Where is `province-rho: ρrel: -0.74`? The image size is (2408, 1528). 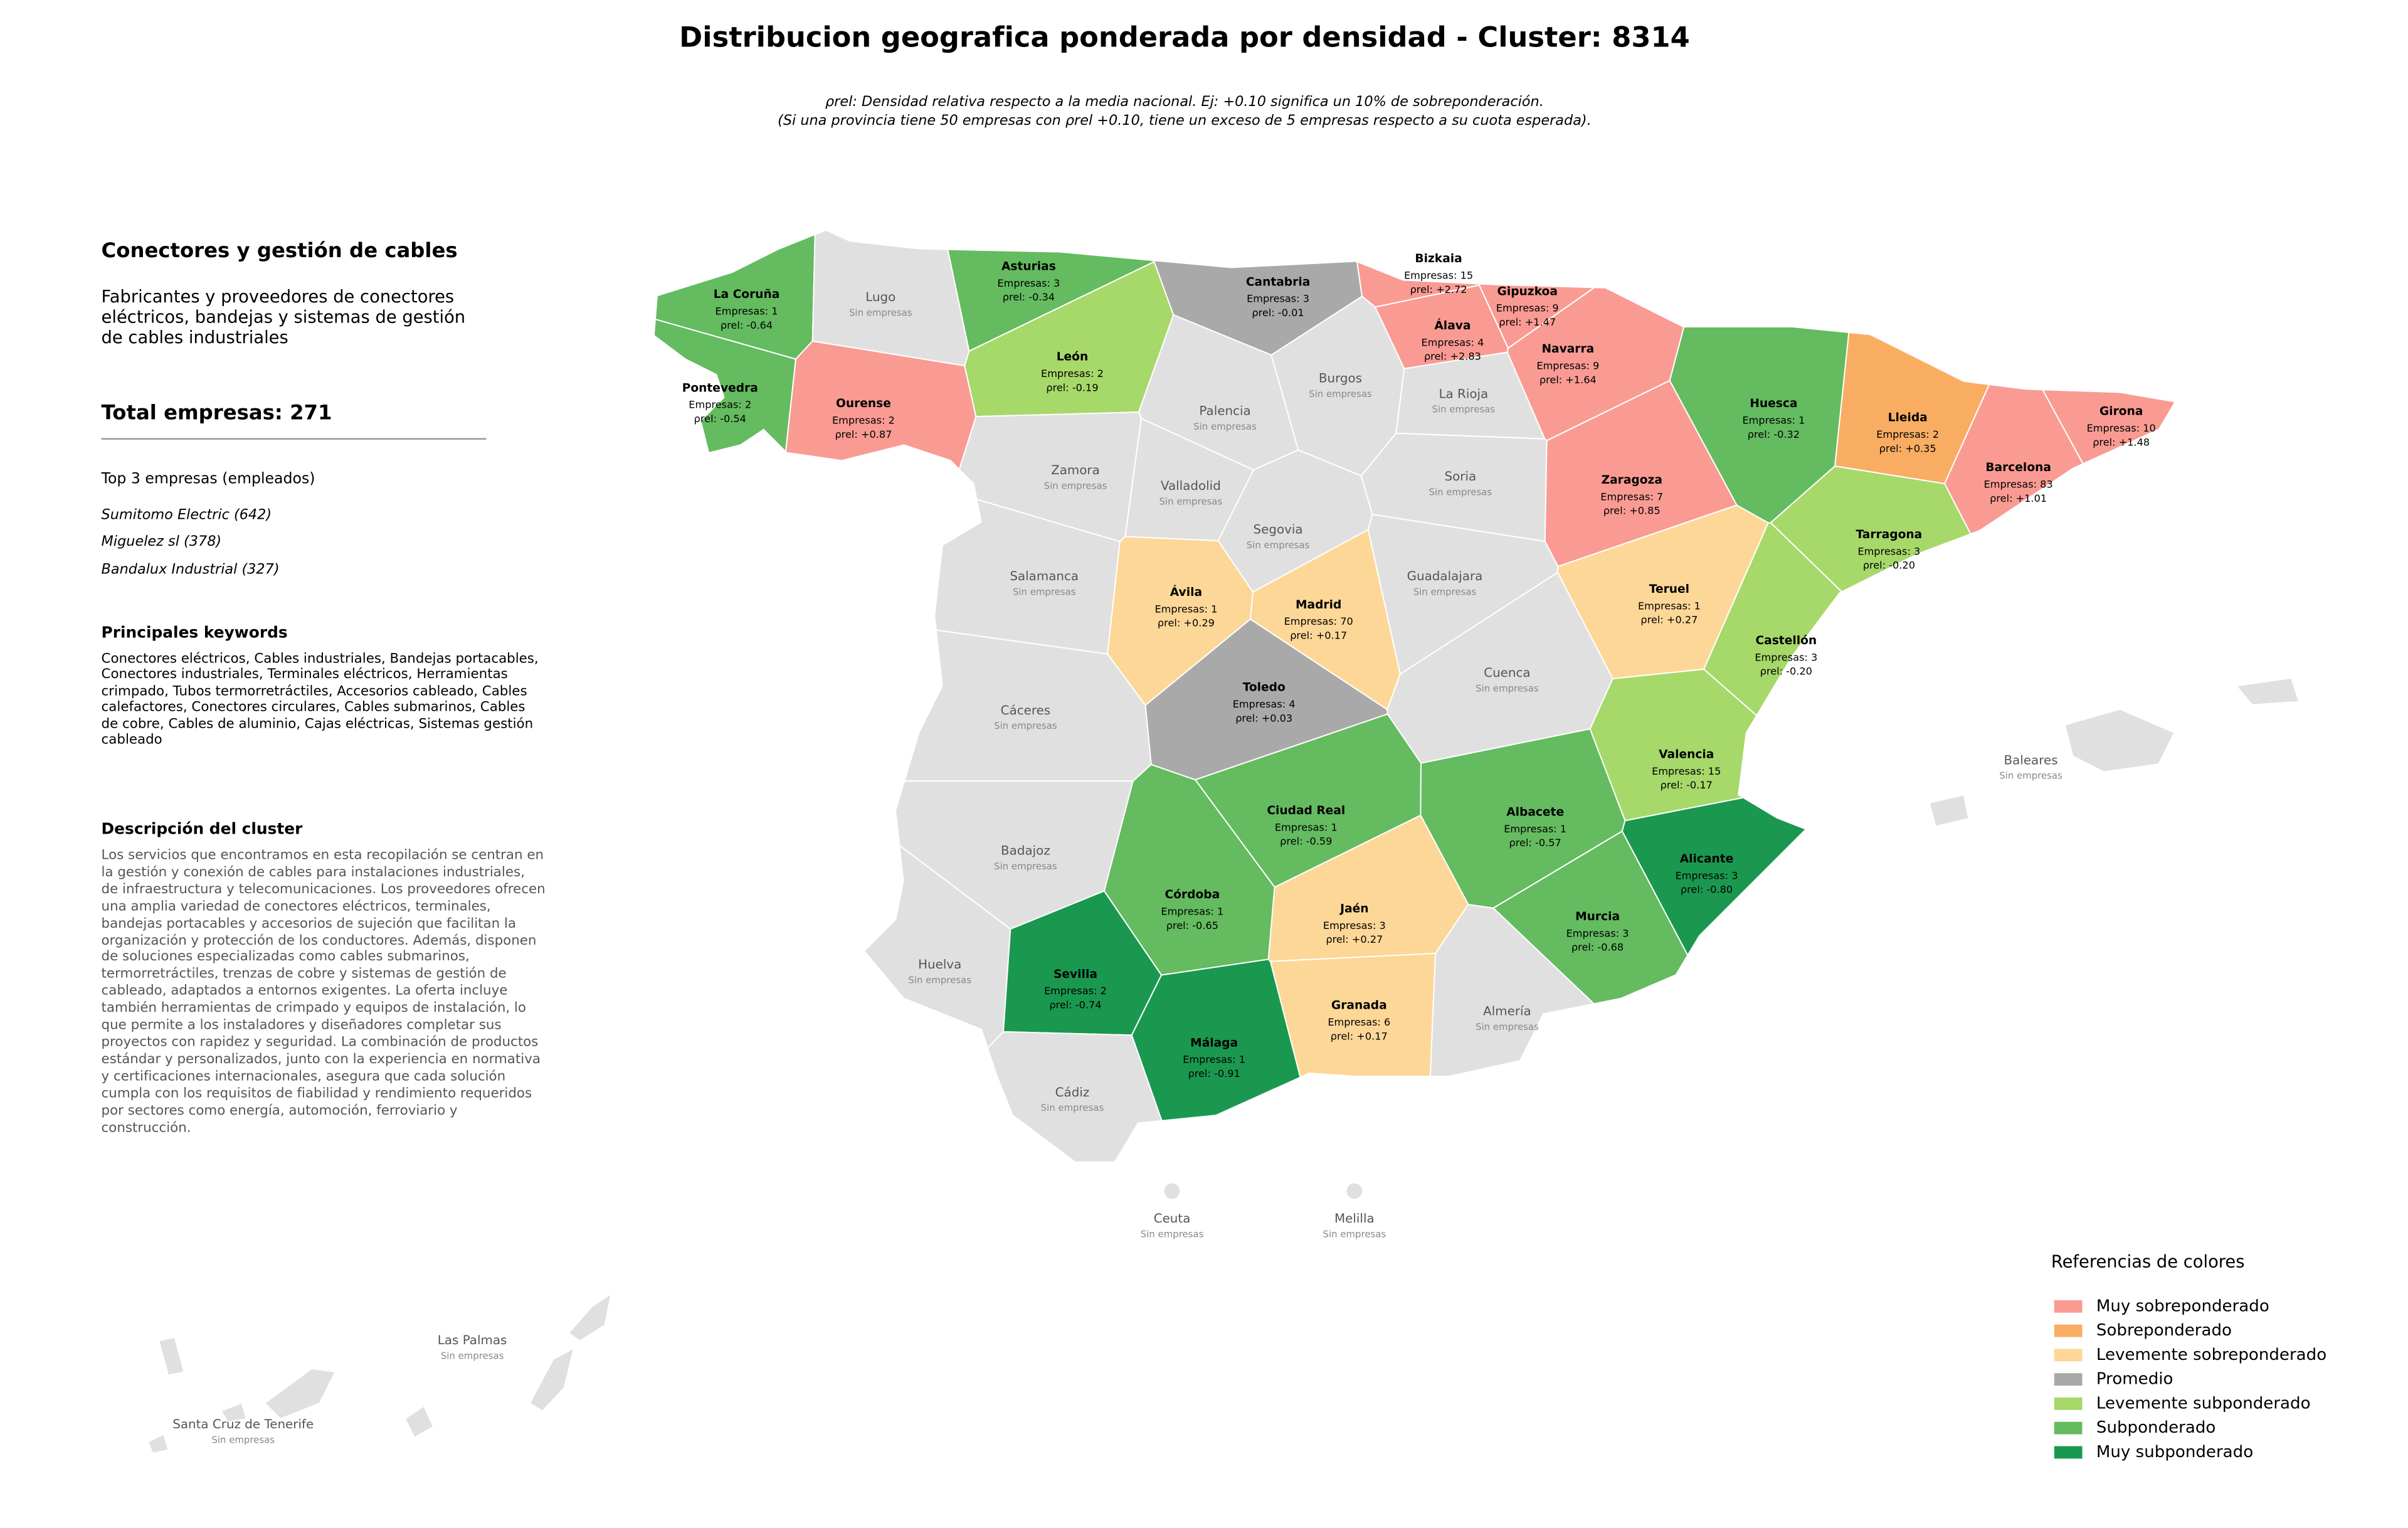
province-rho: ρrel: -0.74 is located at coordinates (1075, 1005).